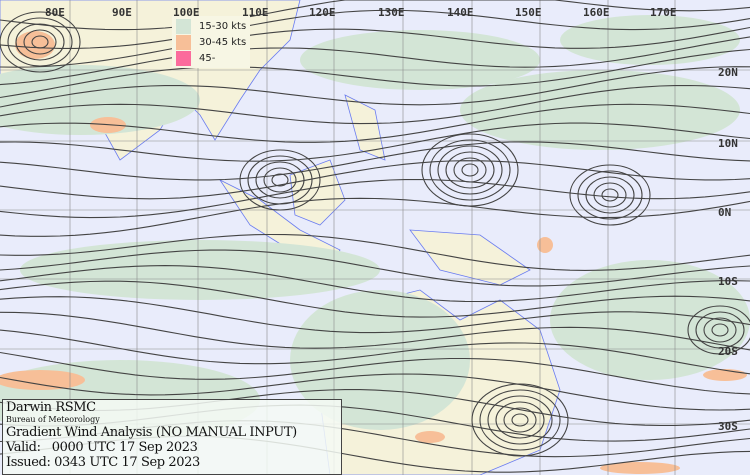 This screenshot has width=750, height=475. Describe the element at coordinates (322, 12) in the screenshot. I see `longitude-label: 120E` at that location.